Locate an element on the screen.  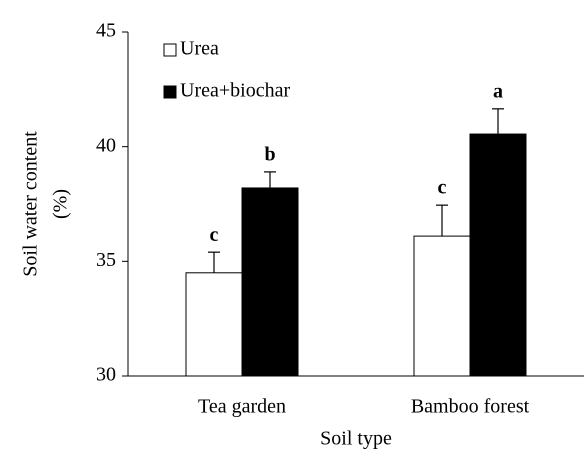
x-tick-label: Tea garden is located at coordinates (242, 407).